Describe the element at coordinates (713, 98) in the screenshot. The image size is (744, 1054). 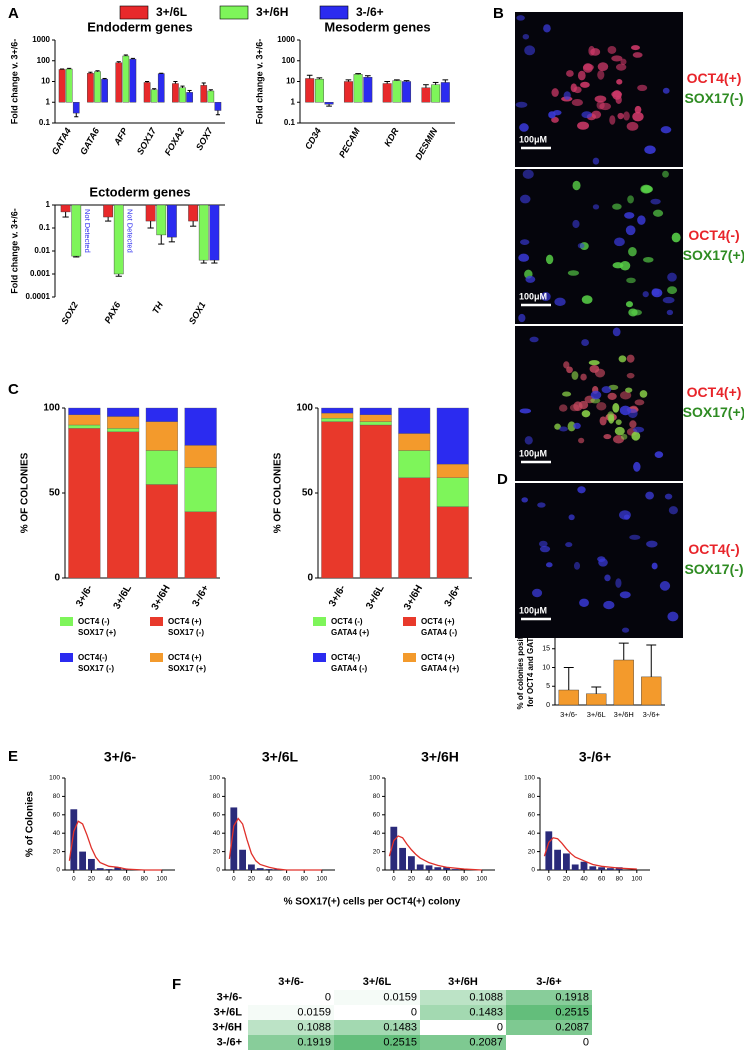
I see `micrograph-label: SOX17(-)` at that location.